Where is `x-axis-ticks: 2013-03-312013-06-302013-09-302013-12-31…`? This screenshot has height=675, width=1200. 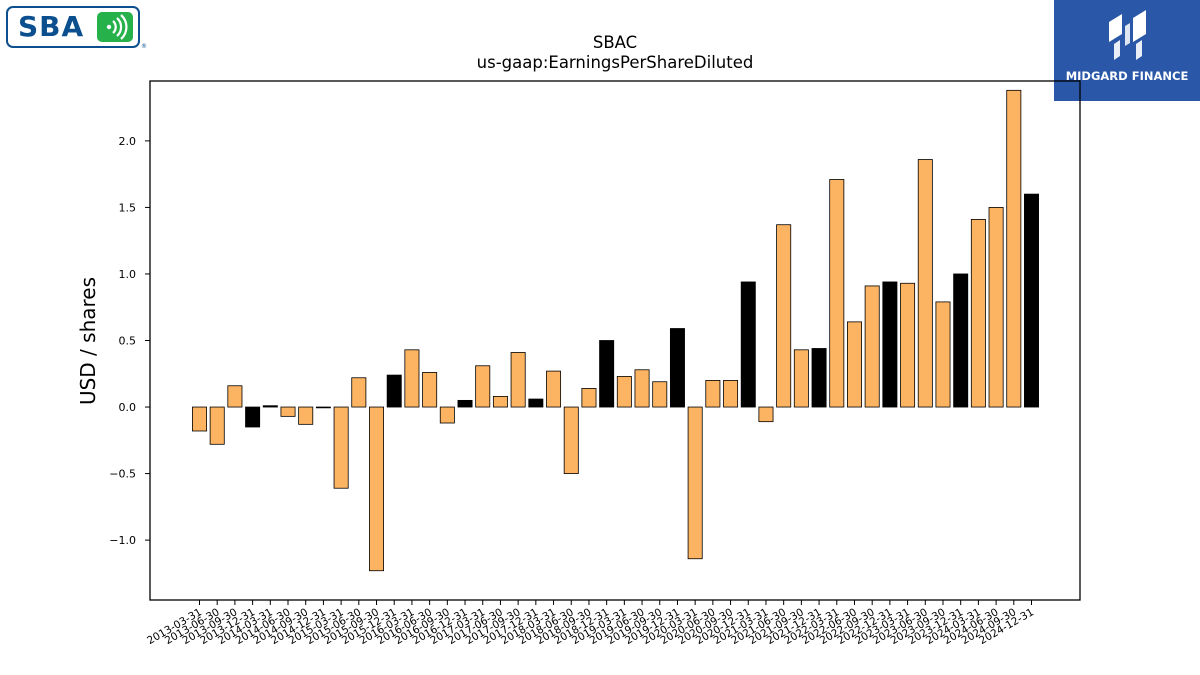 x-axis-ticks: 2013-03-312013-06-302013-09-302013-12-31… is located at coordinates (590, 623).